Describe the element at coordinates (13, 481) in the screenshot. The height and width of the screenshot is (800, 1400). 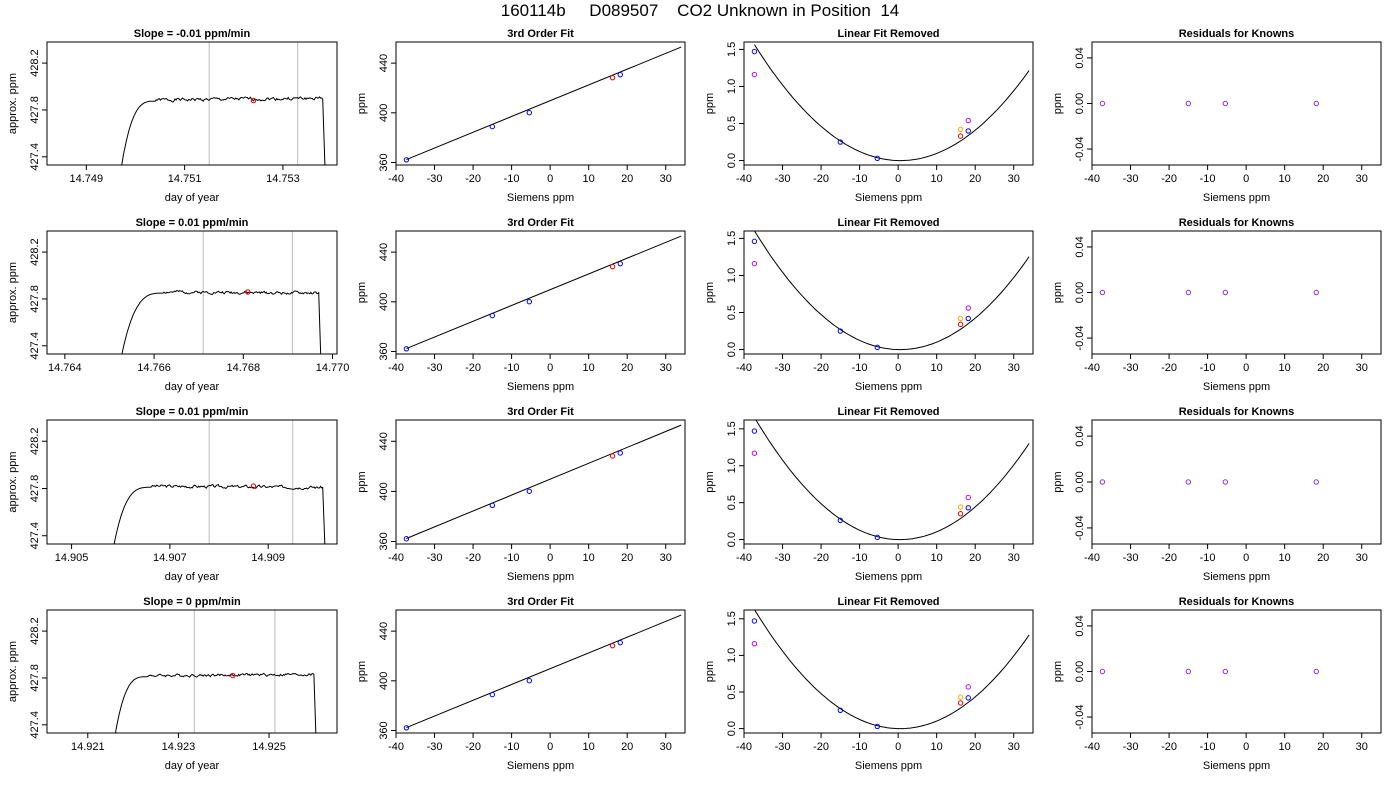
I see `y-axis-label: approx. ppm` at that location.